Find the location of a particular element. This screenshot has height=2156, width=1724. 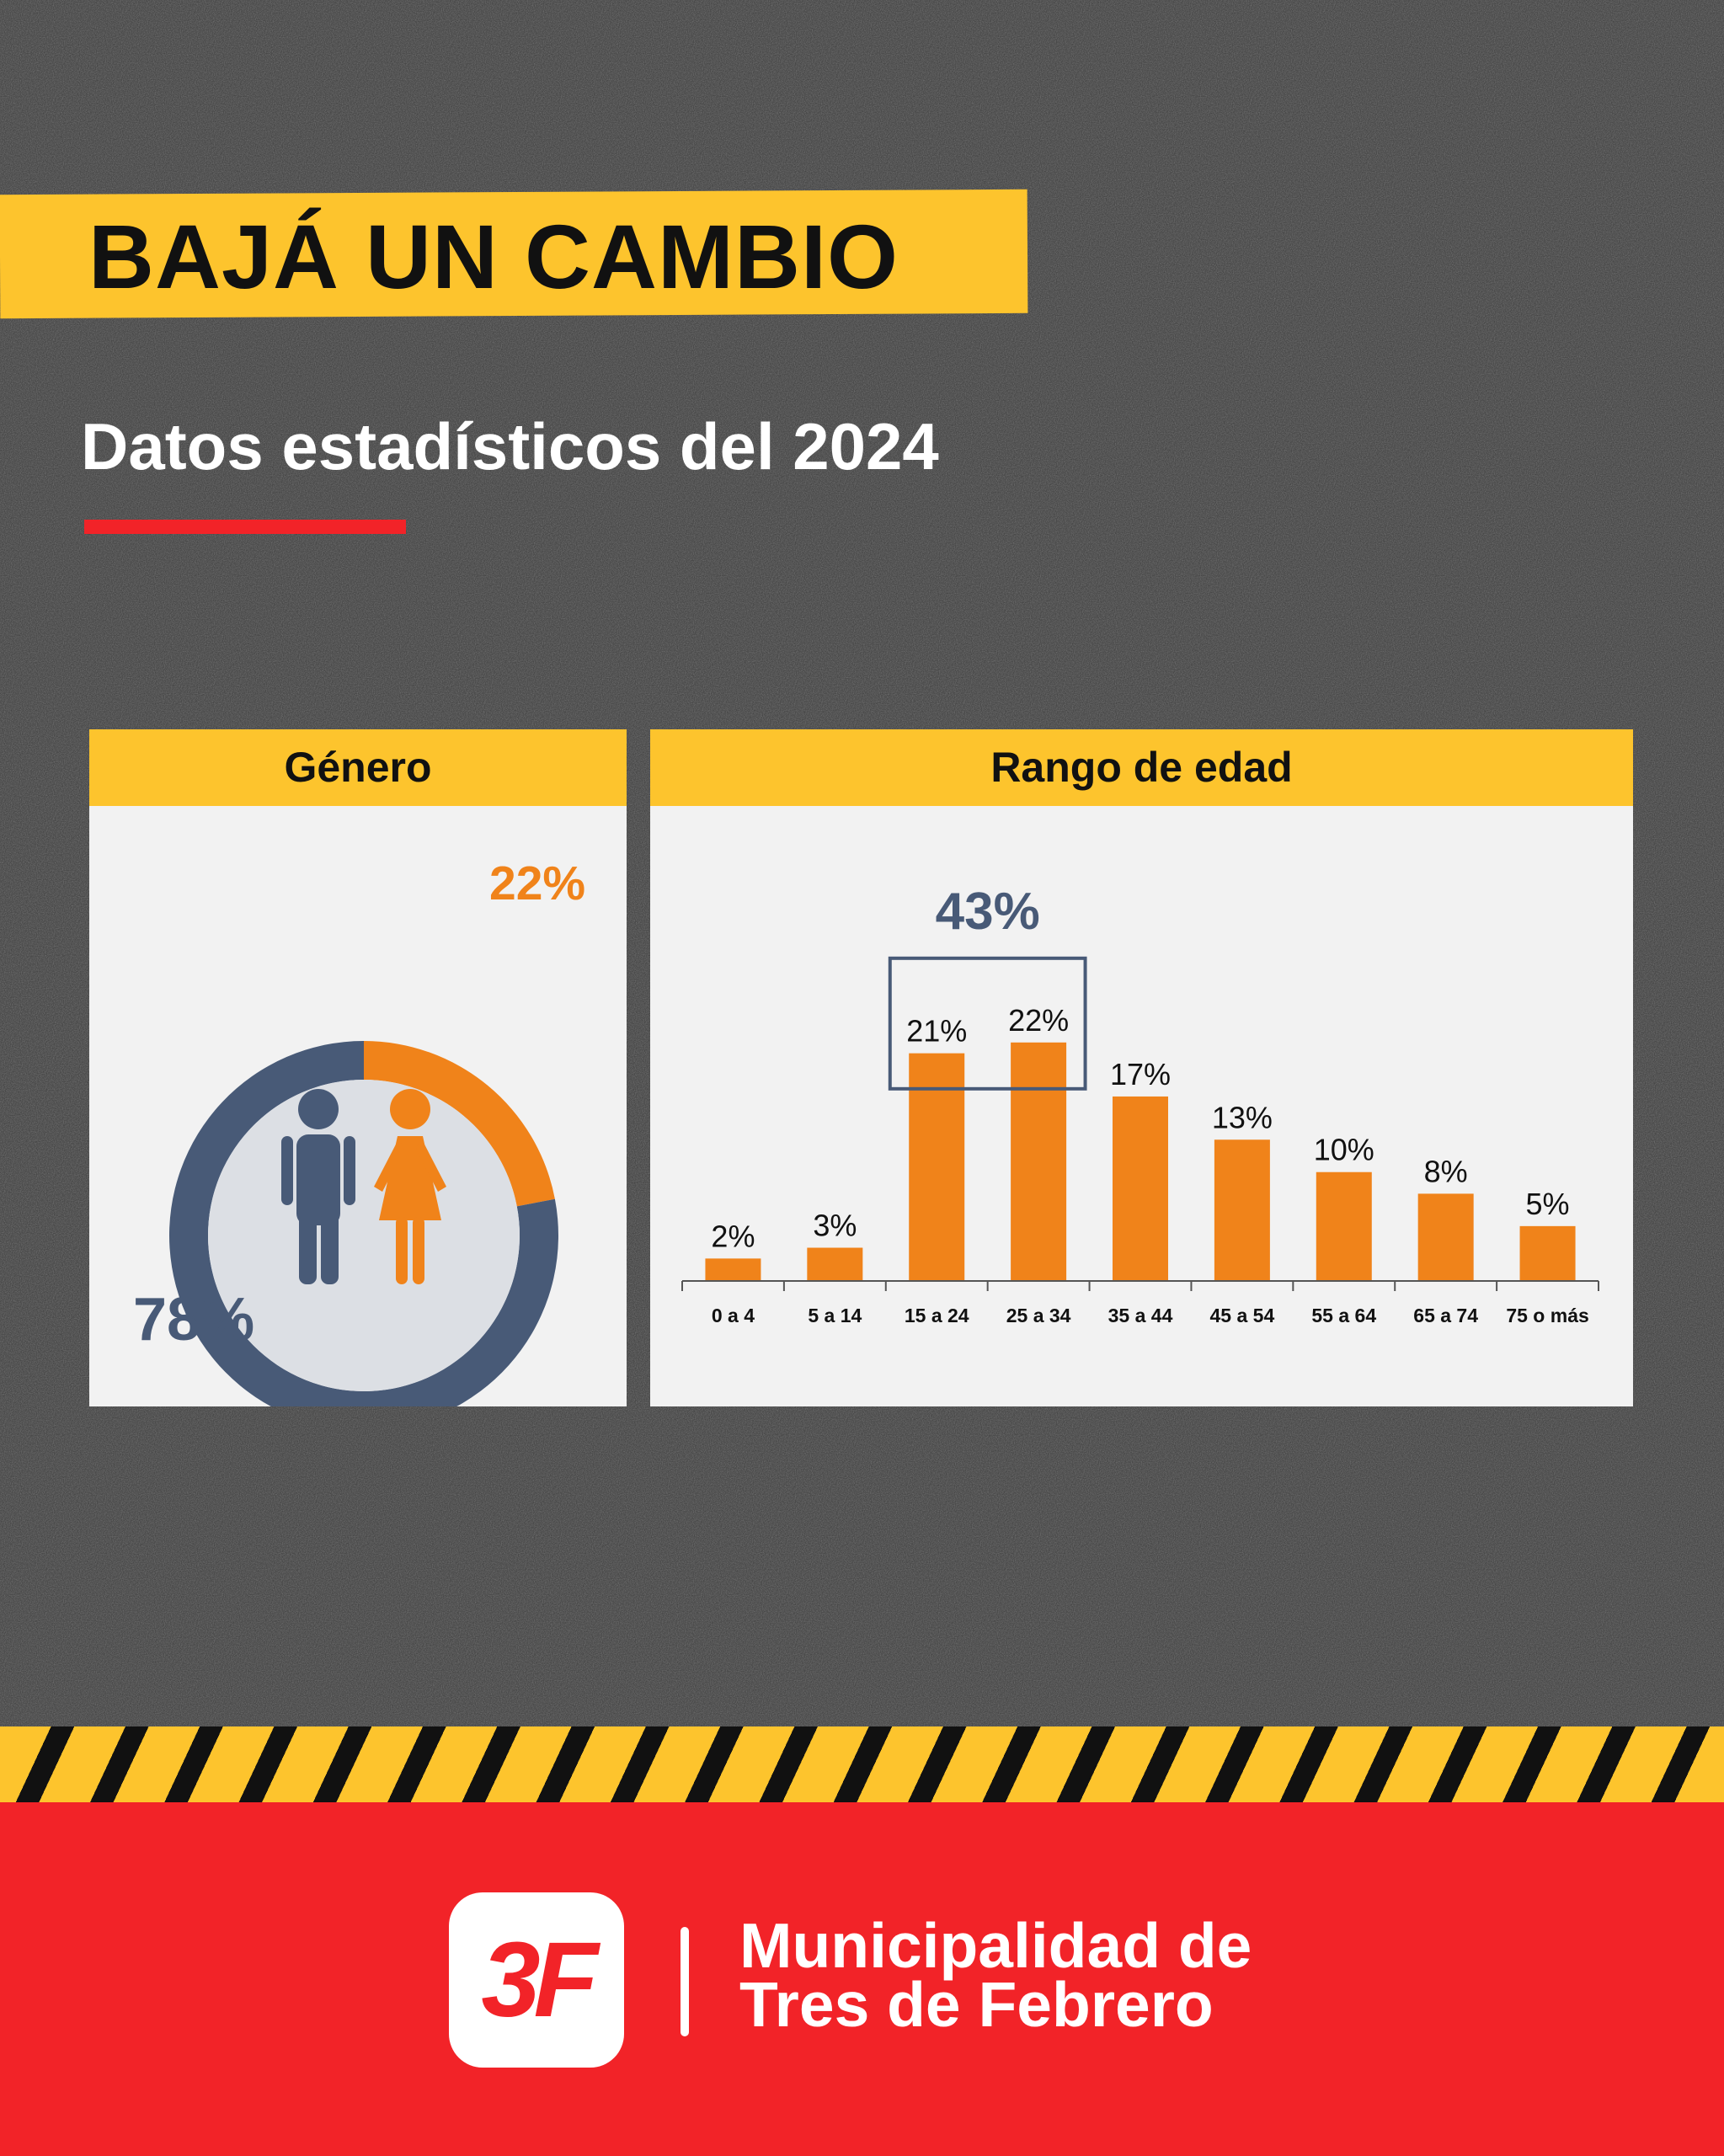

municipality-name: Municipalidad de Tres de Febrero is located at coordinates (995, 1975).